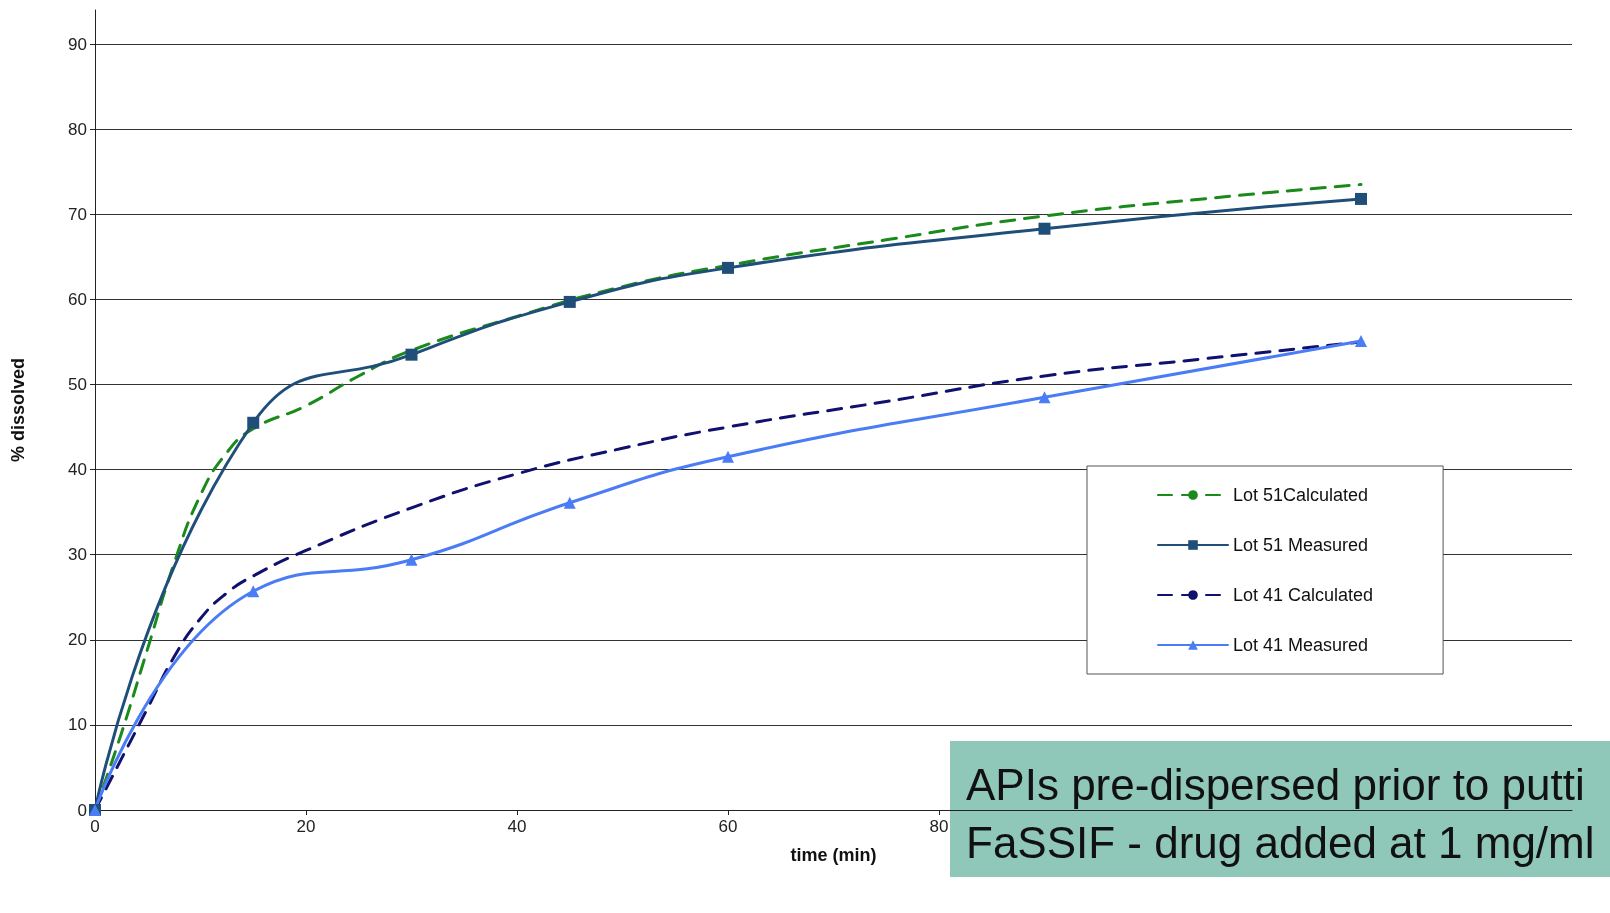 This screenshot has width=1610, height=913. What do you see at coordinates (95, 826) in the screenshot?
I see `x-tick-label: 0` at bounding box center [95, 826].